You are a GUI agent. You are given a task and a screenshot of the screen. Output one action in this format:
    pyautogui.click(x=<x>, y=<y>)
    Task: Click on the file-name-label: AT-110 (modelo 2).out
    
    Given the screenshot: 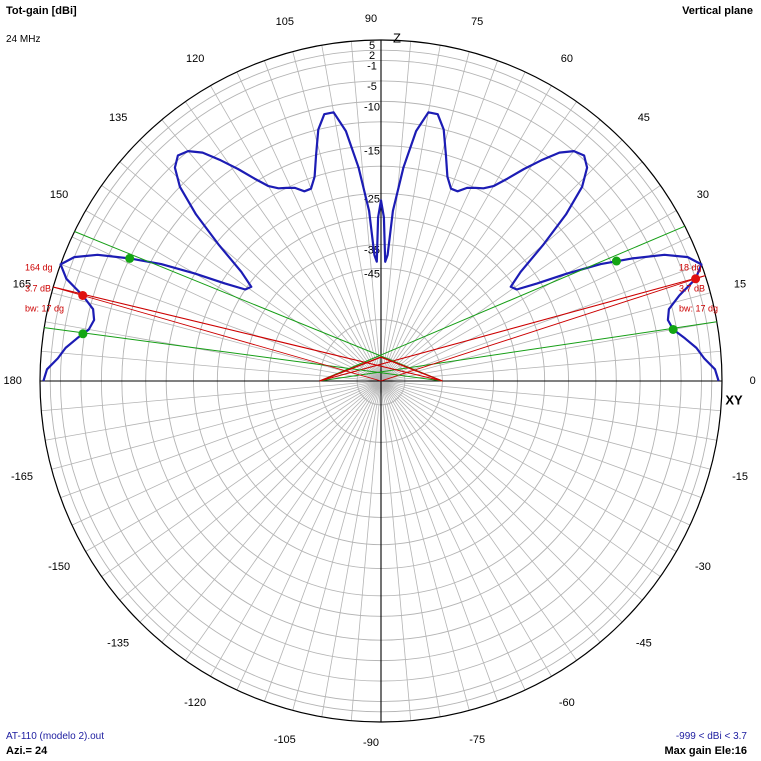 What is the action you would take?
    pyautogui.click(x=55, y=736)
    